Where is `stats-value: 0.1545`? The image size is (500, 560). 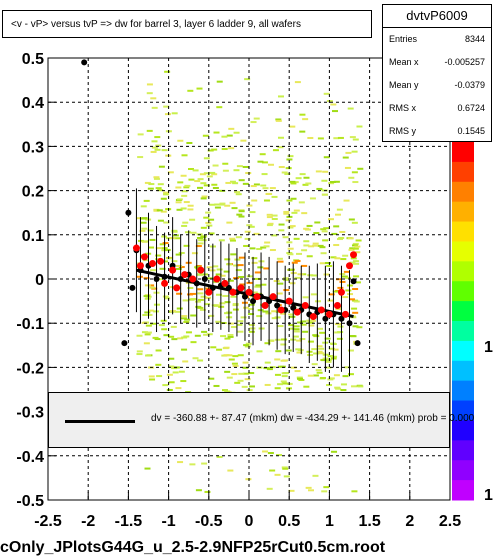 stats-value: 0.1545 is located at coordinates (471, 131).